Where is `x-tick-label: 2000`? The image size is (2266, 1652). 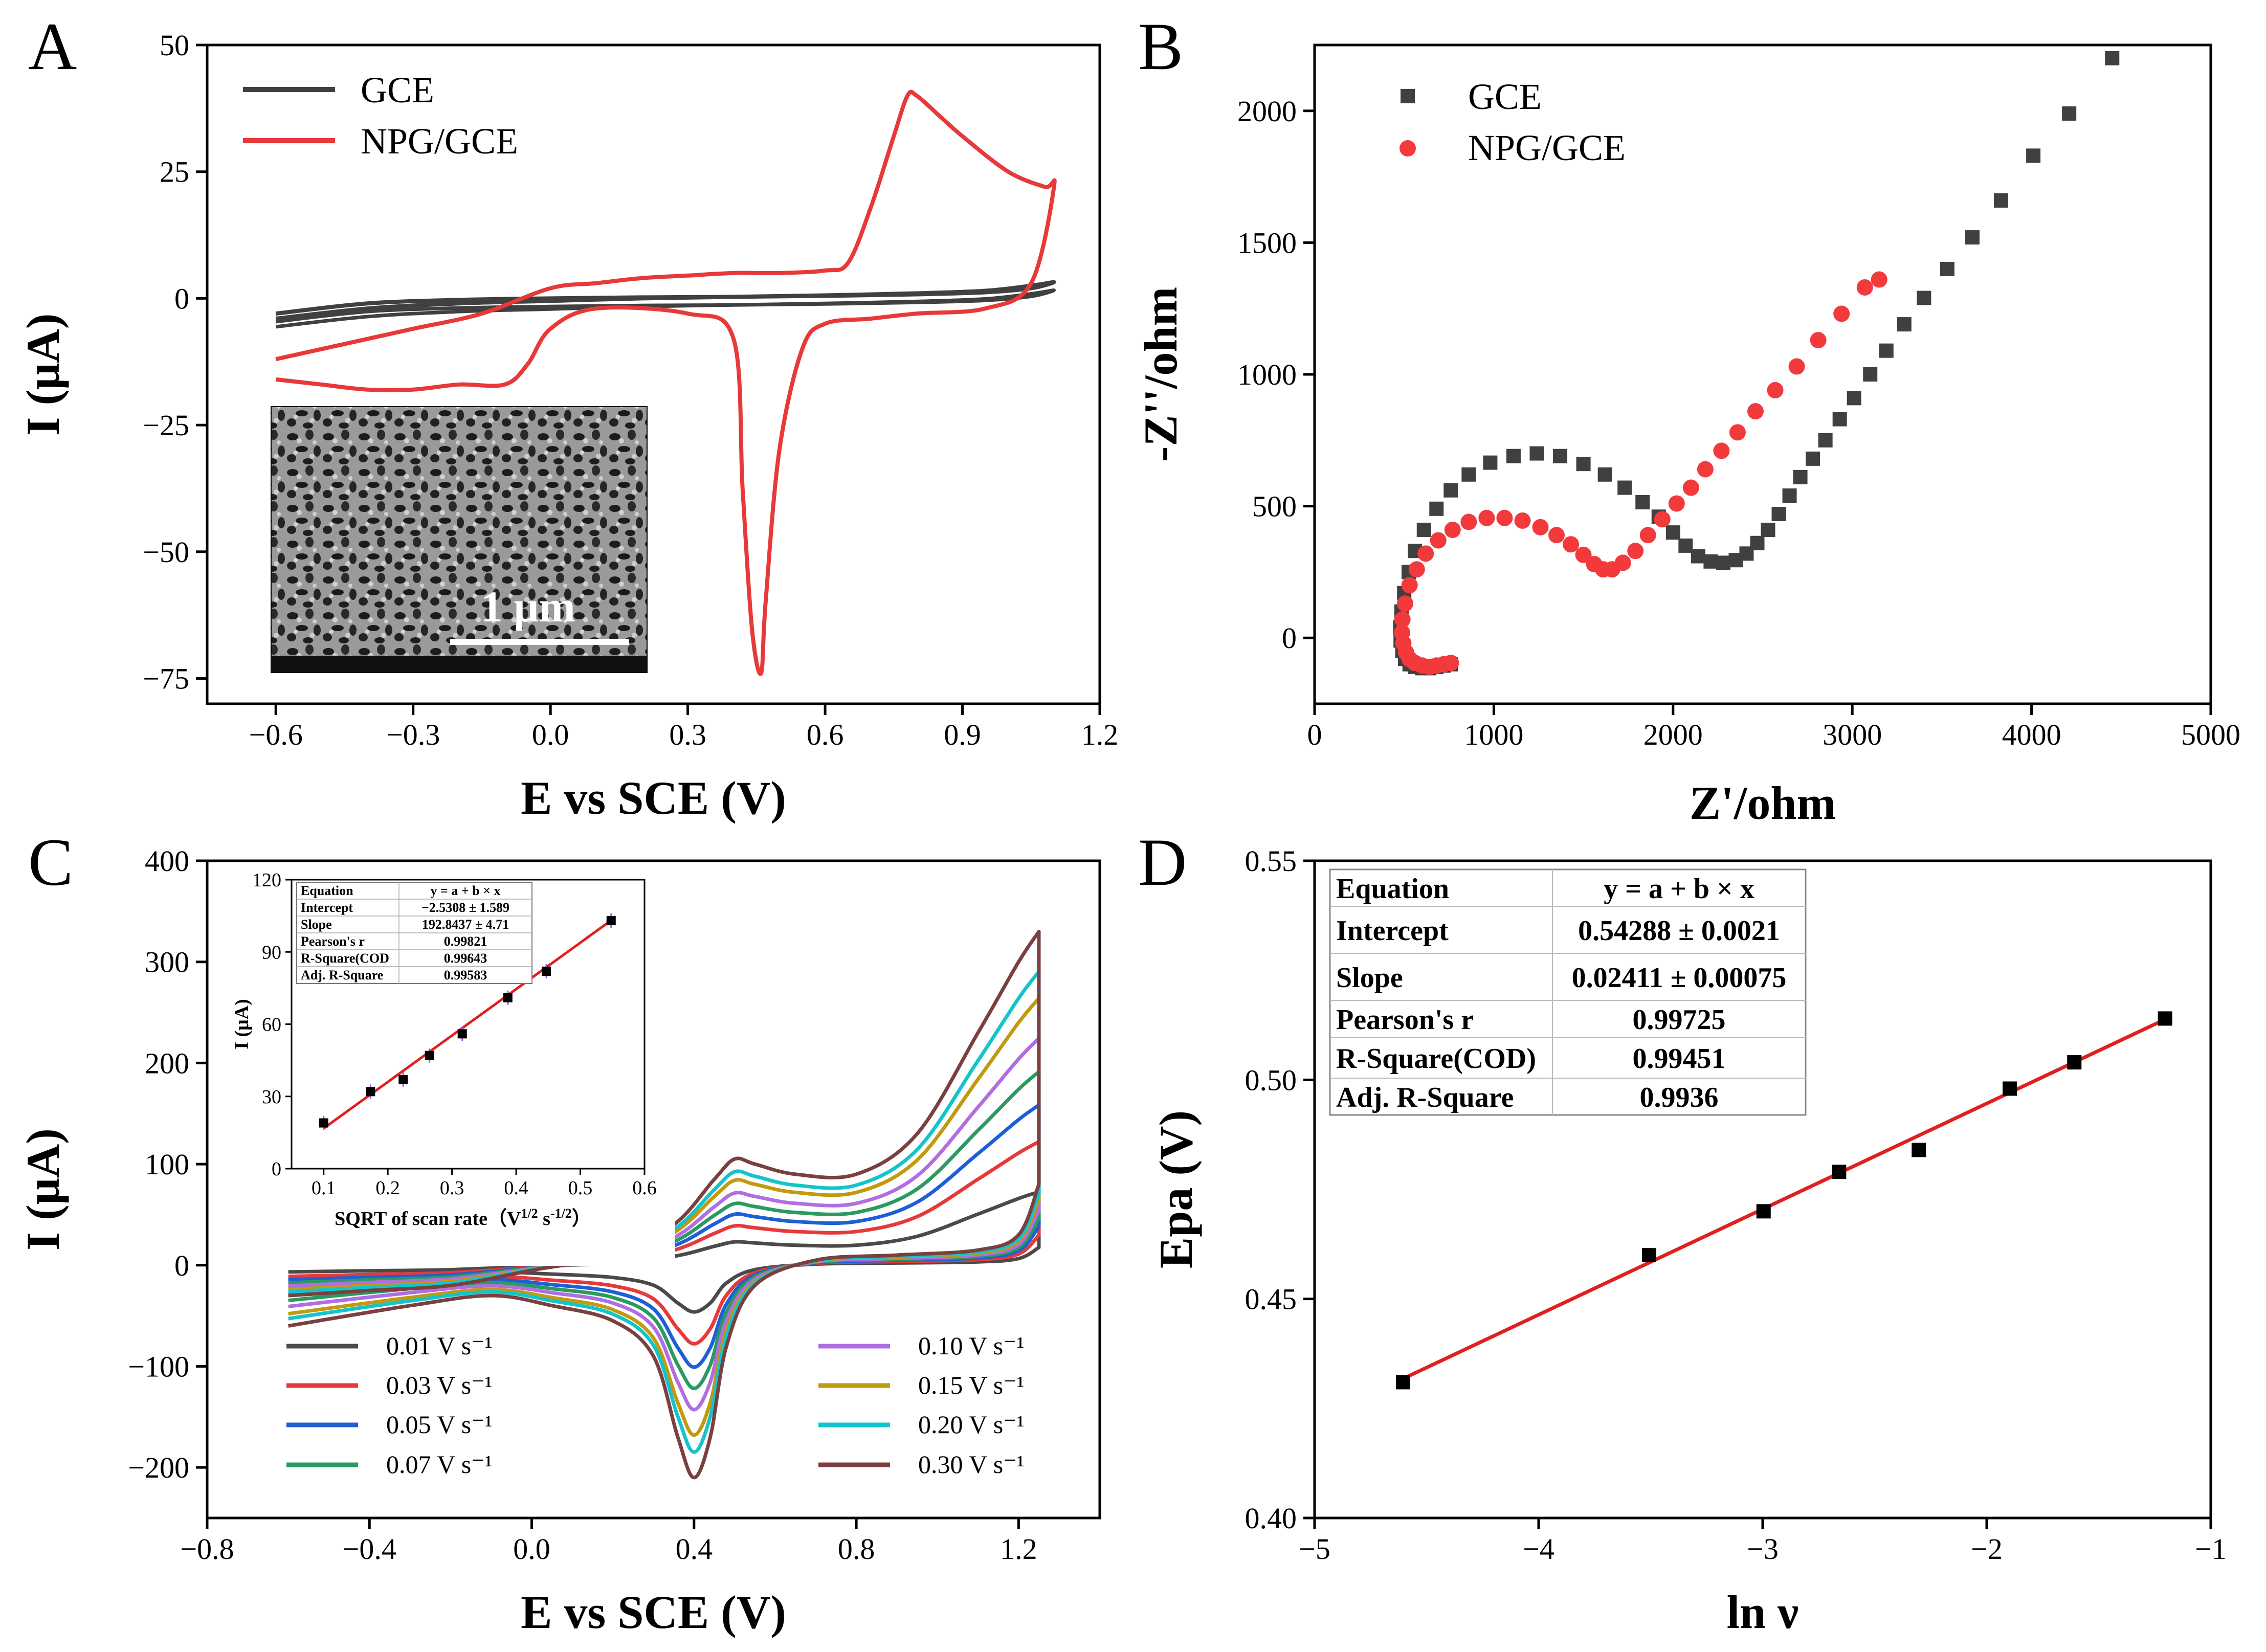 x-tick-label: 2000 is located at coordinates (1673, 734).